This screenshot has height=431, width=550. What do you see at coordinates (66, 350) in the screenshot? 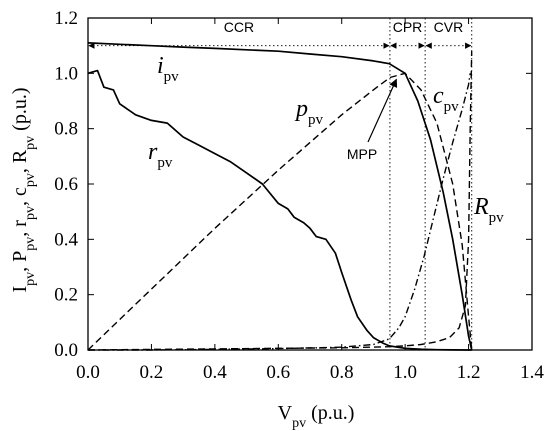
I see `y-tick-label: 0.0` at bounding box center [66, 350].